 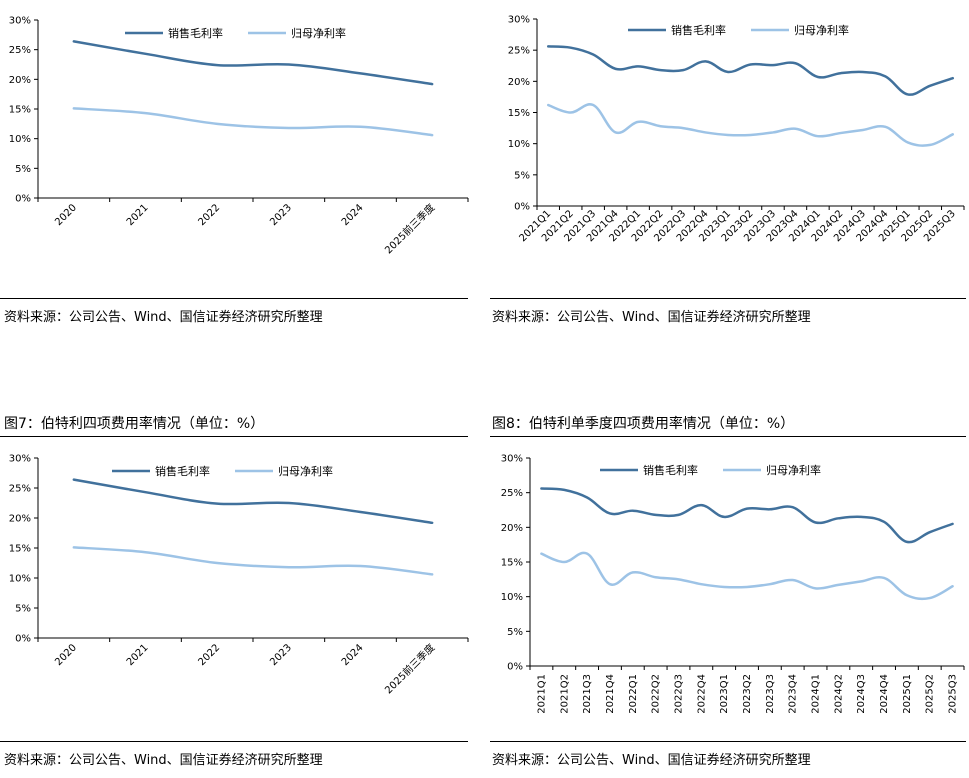 What do you see at coordinates (728, 298) in the screenshot?
I see `source-divider-top-right` at bounding box center [728, 298].